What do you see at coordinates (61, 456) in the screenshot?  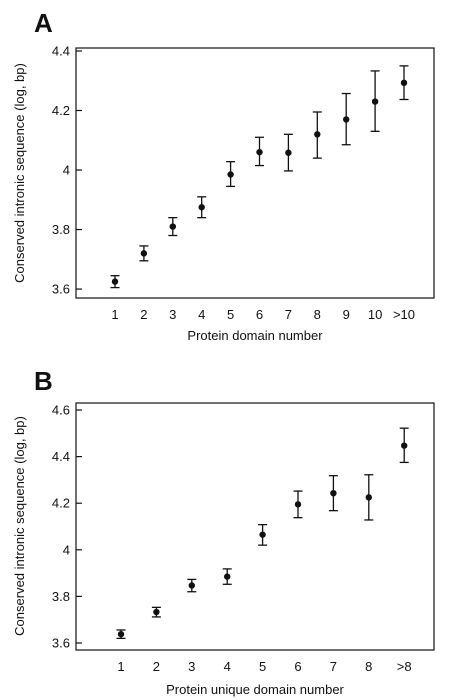 I see `panel-b-y-tick-label: 4.4` at bounding box center [61, 456].